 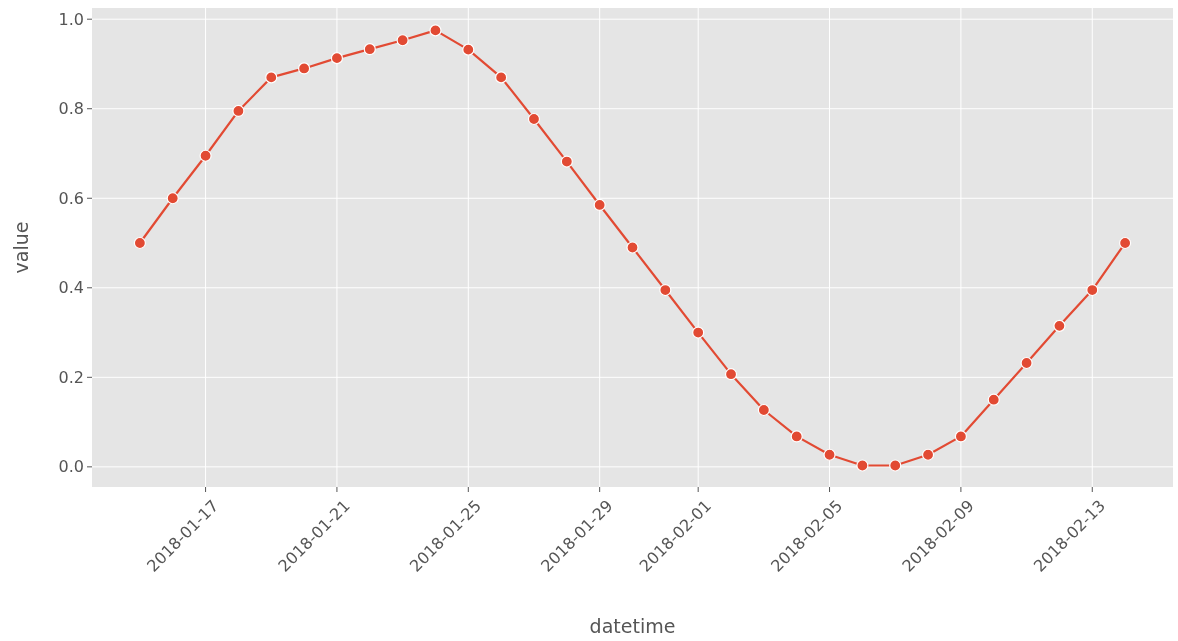 I want to click on y-tick-label: 0.0, so click(x=71, y=467).